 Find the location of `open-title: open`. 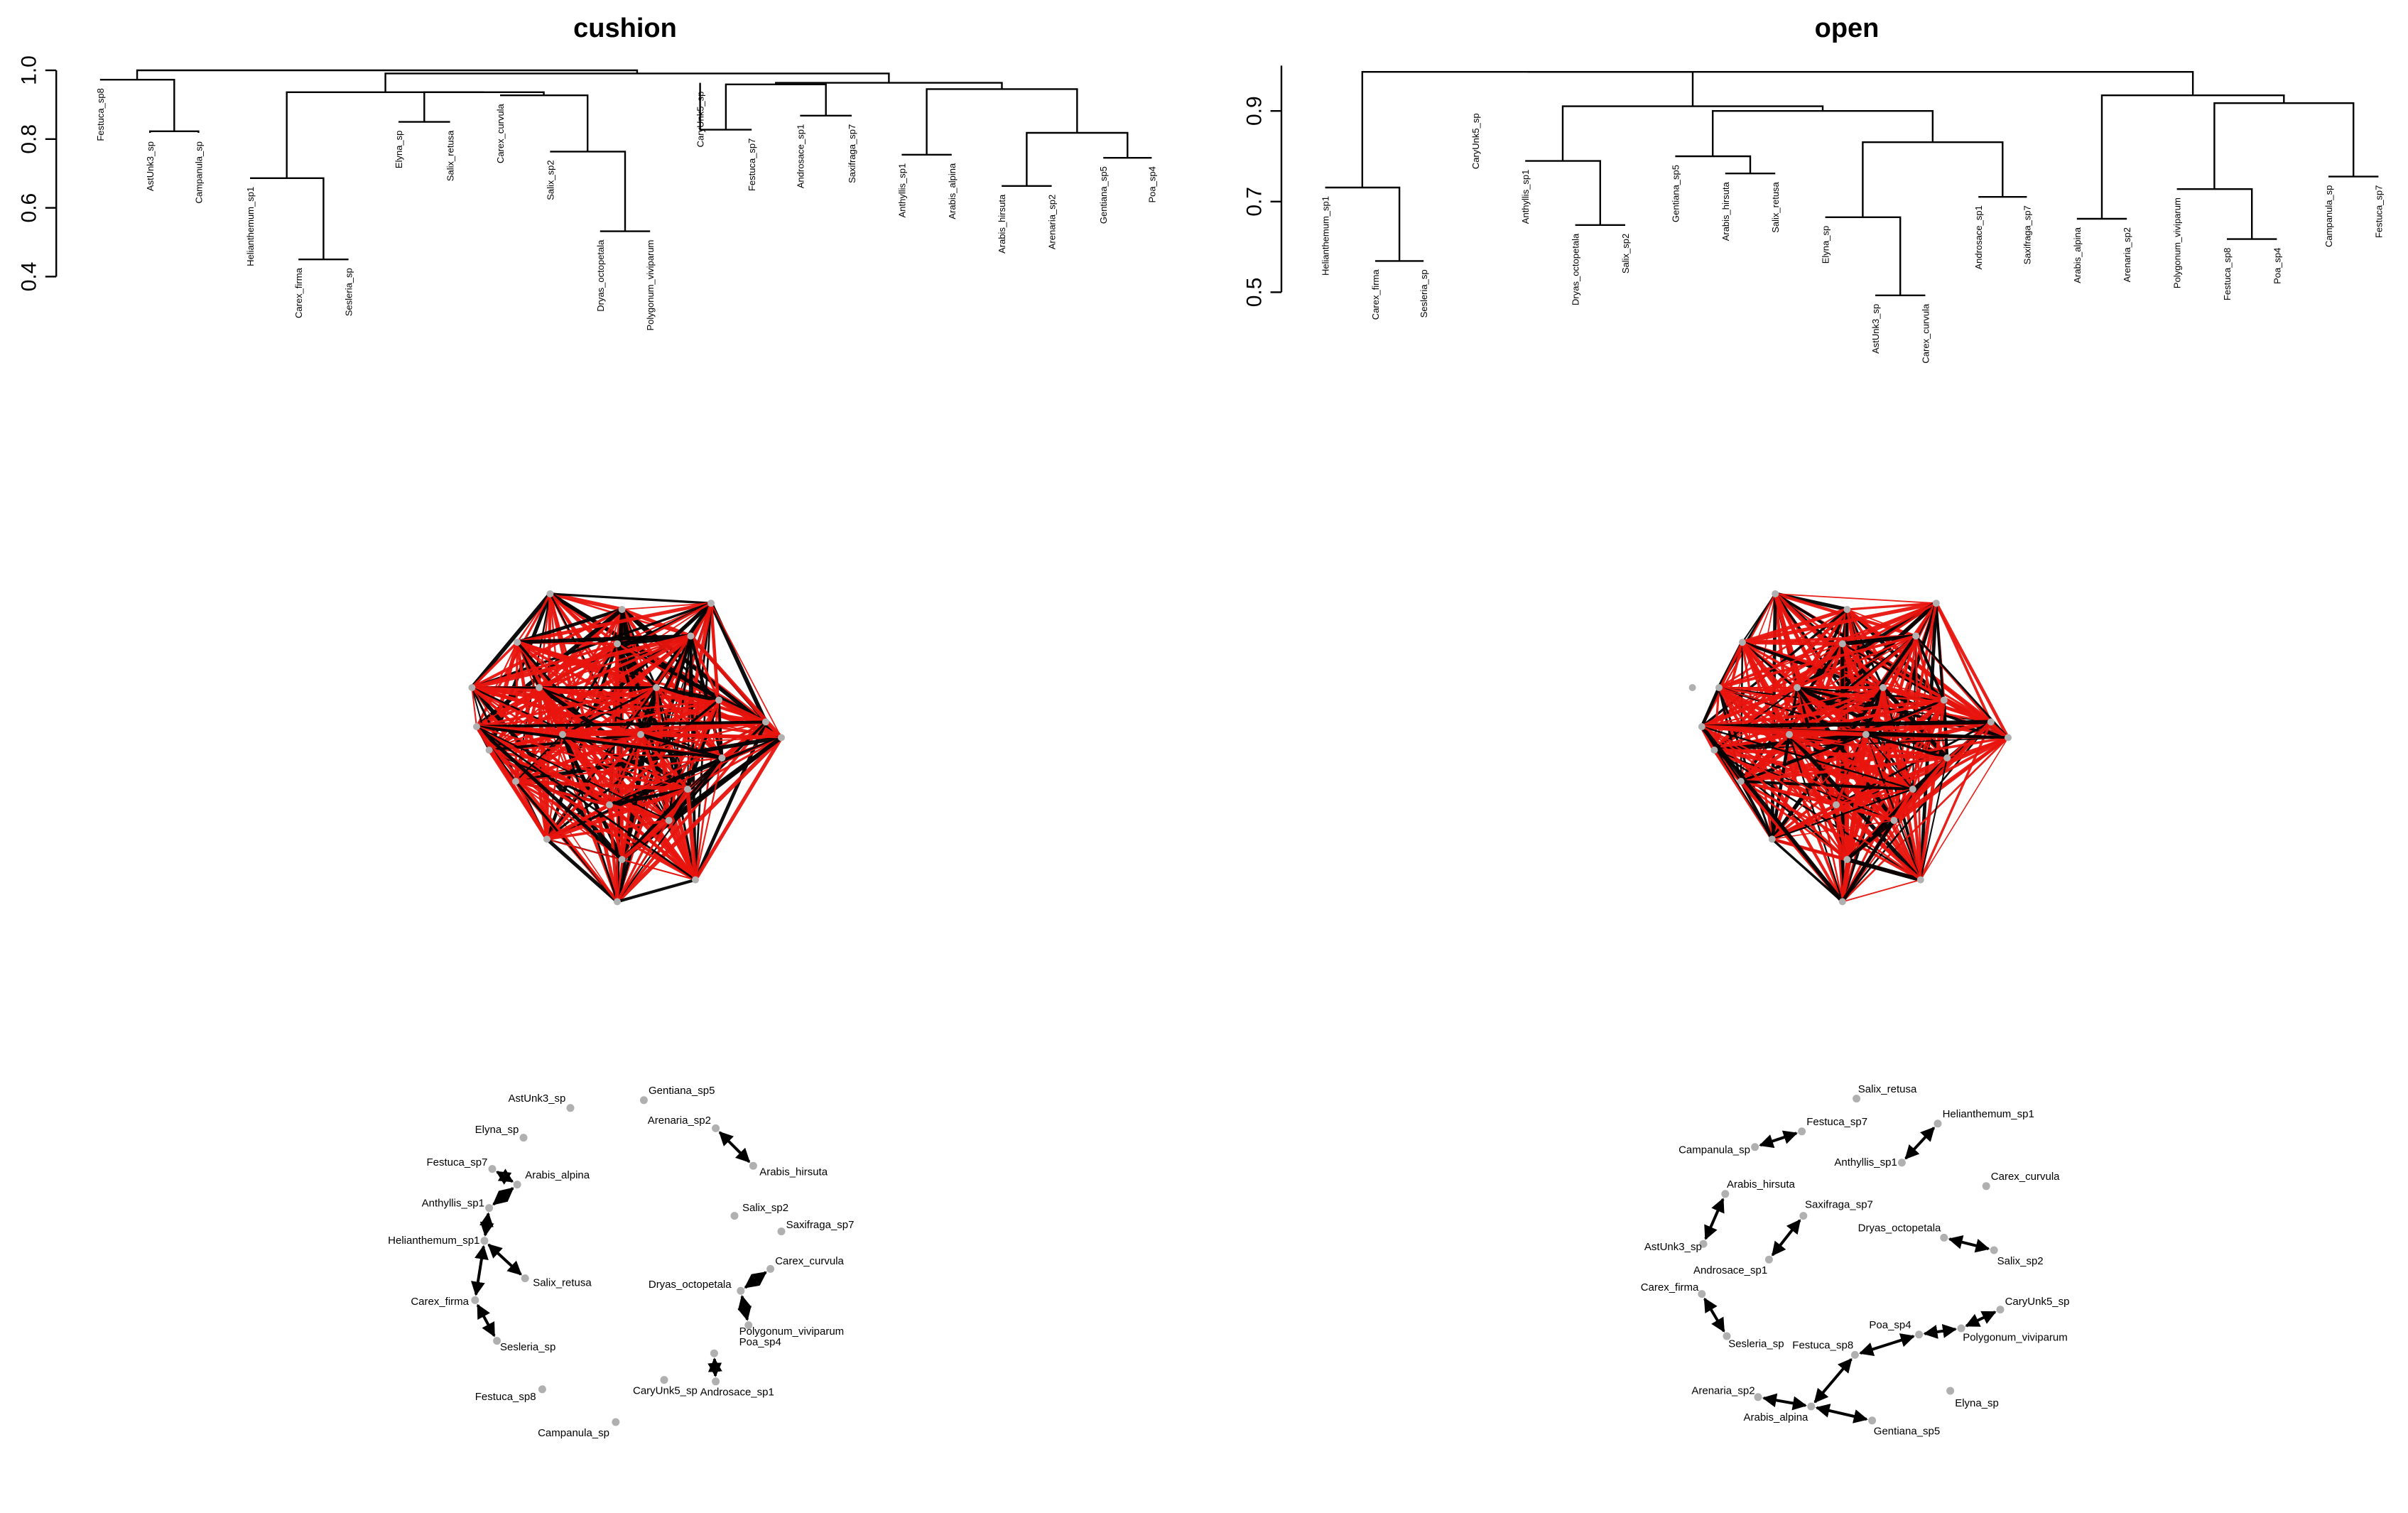

open-title: open is located at coordinates (1848, 28).